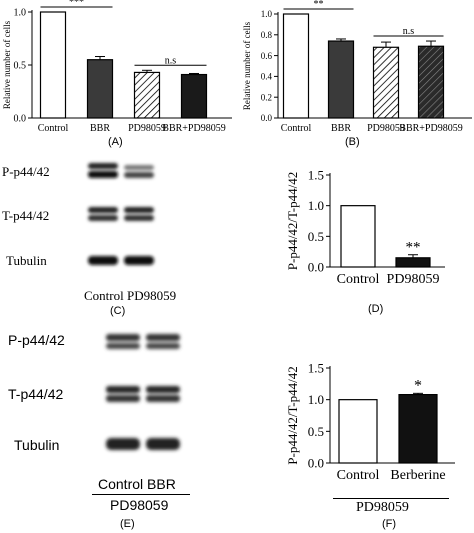 Image resolution: width=474 pixels, height=533 pixels. What do you see at coordinates (358, 475) in the screenshot?
I see `category-label-f: Control` at bounding box center [358, 475].